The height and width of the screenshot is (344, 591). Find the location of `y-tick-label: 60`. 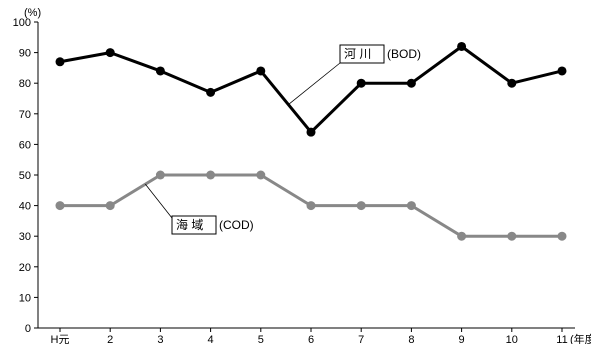

y-tick-label: 60 is located at coordinates (25, 145).